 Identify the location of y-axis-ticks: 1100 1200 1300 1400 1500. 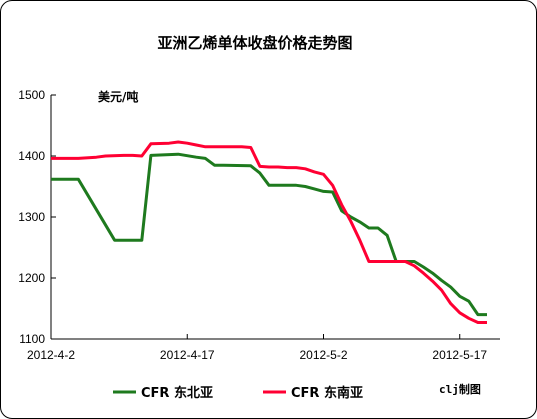
(37, 217).